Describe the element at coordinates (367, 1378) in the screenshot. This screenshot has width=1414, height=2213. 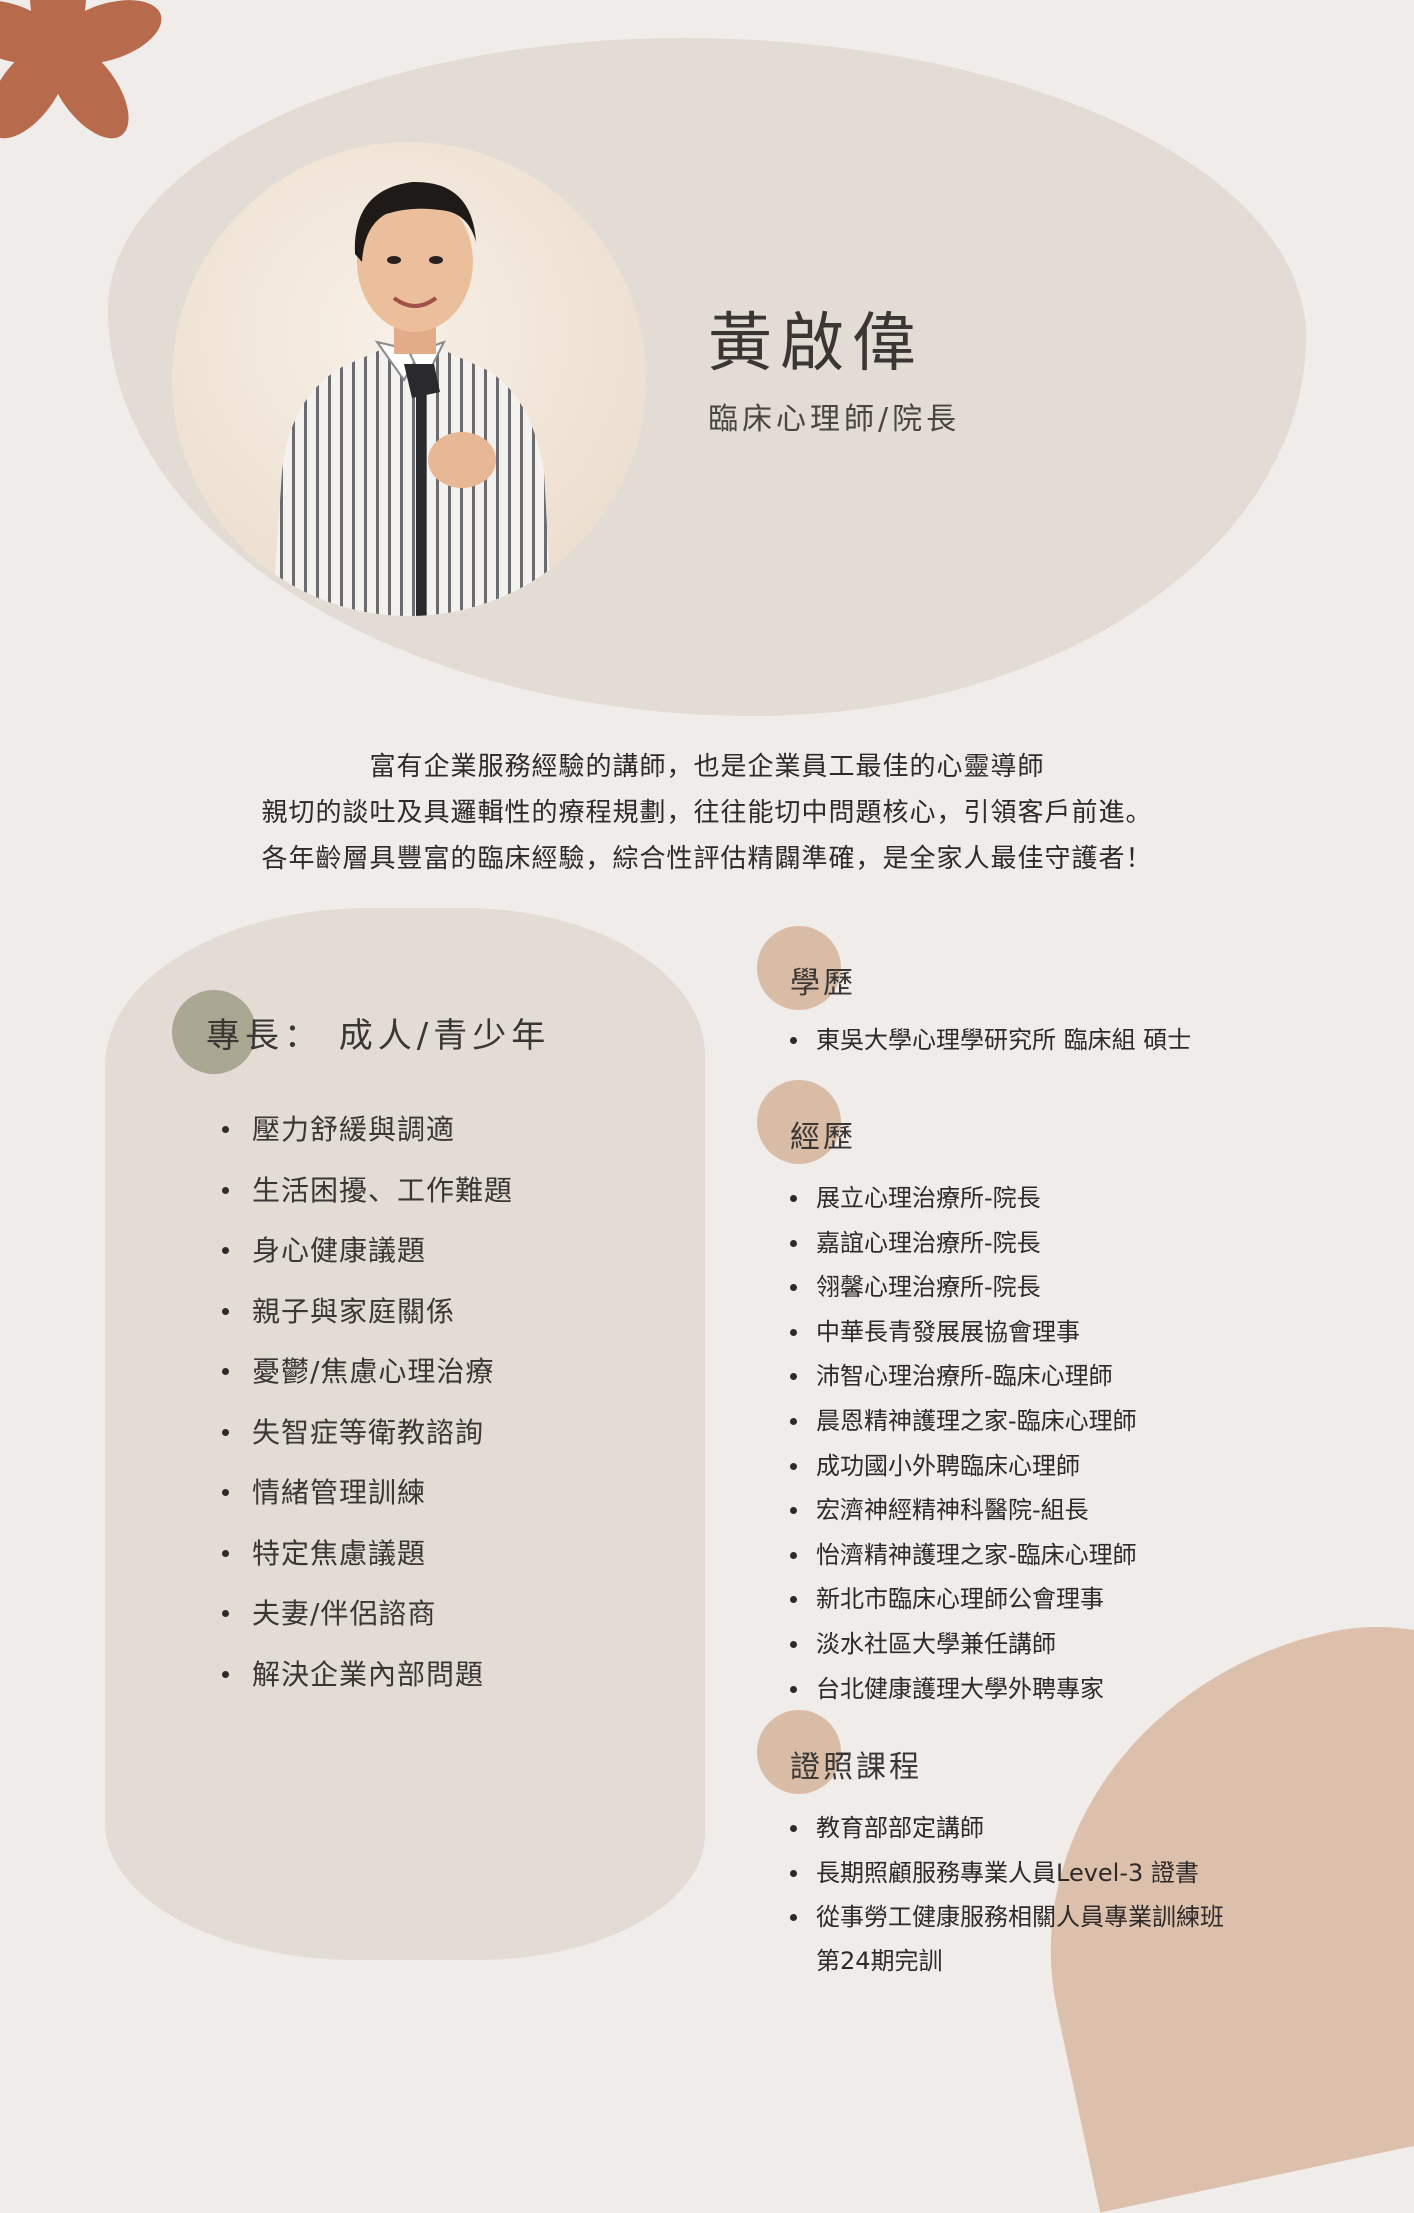
I see `list-item: 憂鬱/焦慮心理治療` at that location.